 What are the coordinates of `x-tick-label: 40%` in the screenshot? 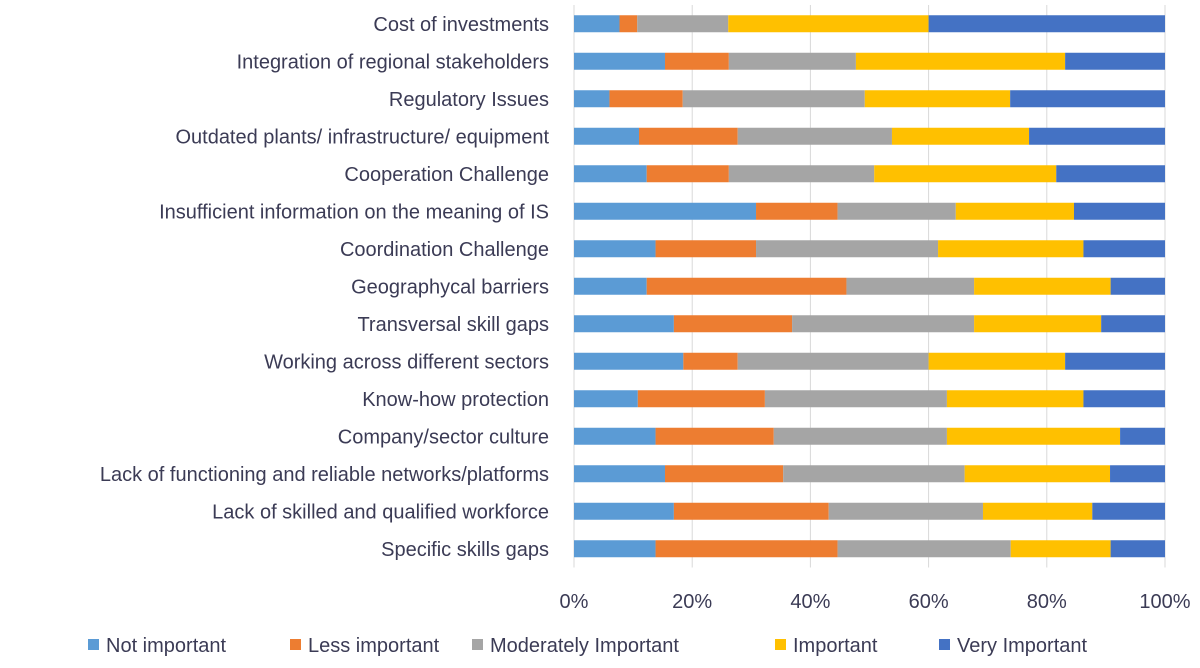 It's located at (810, 602).